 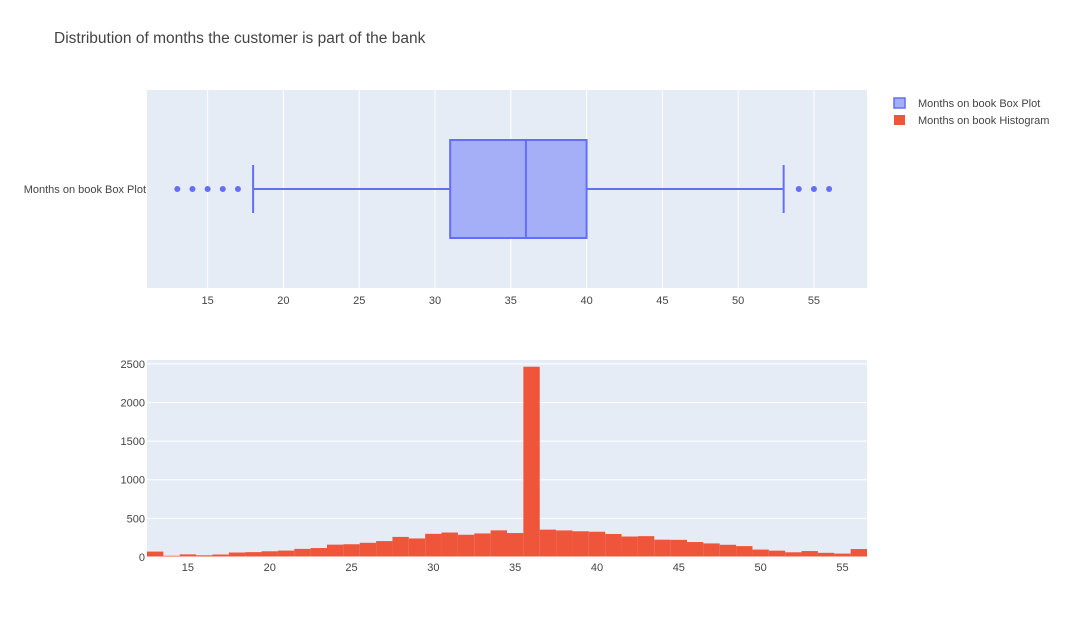 What do you see at coordinates (662, 301) in the screenshot?
I see `box-x-tick-label: 45` at bounding box center [662, 301].